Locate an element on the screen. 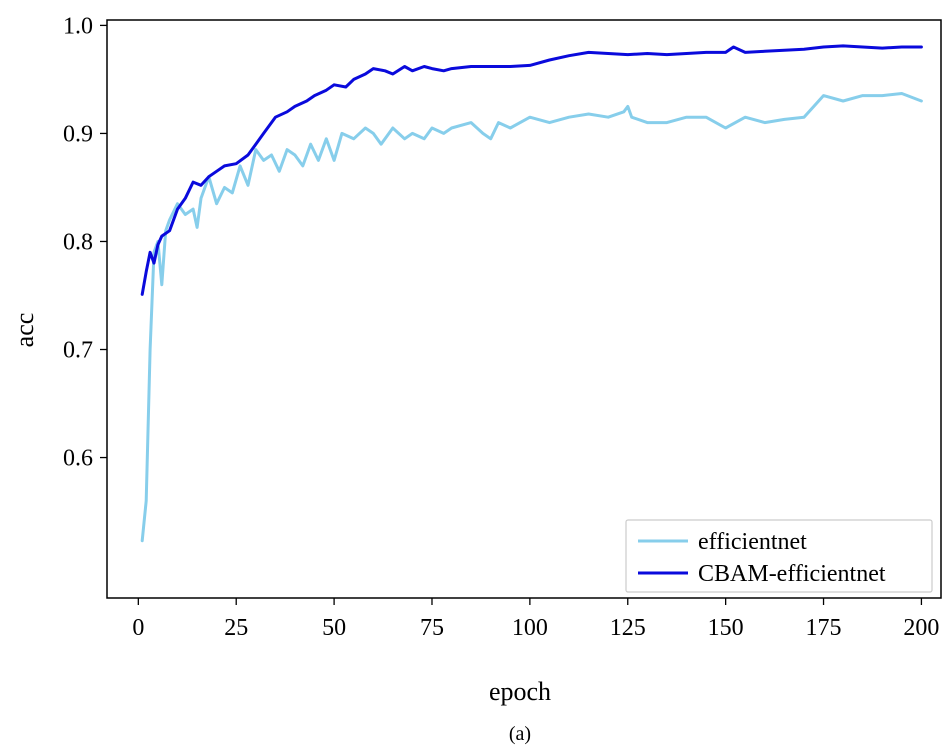 Image resolution: width=950 pixels, height=751 pixels. x-tick-label: 200 is located at coordinates (921, 628).